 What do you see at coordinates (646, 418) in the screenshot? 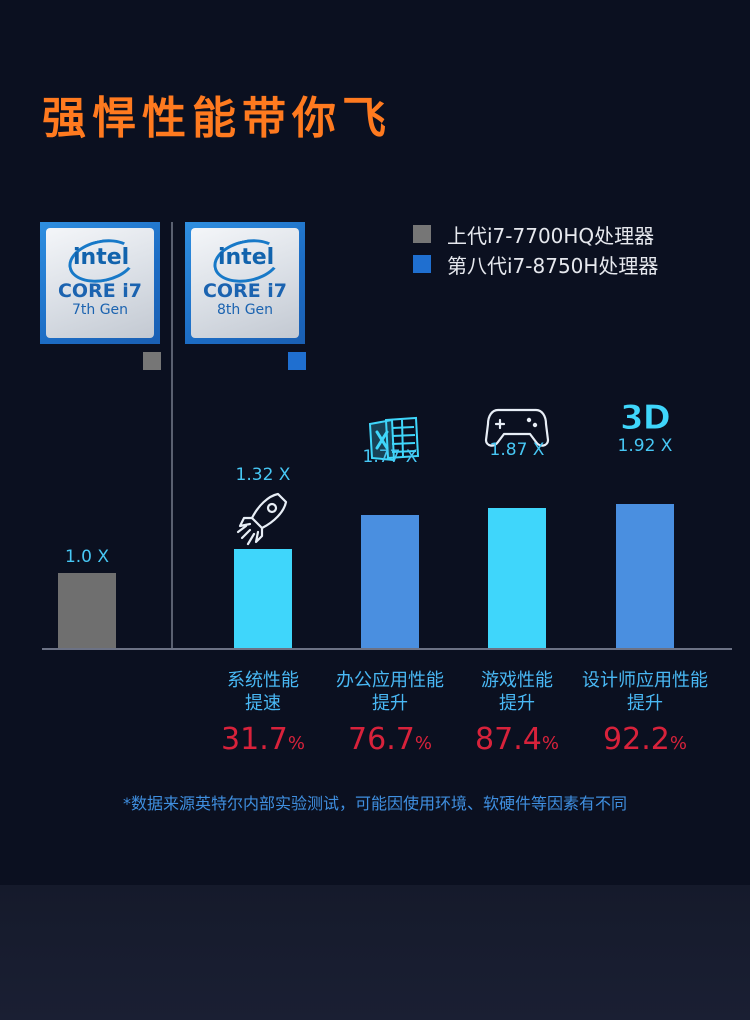
I see `3d-icon: 3D` at bounding box center [646, 418].